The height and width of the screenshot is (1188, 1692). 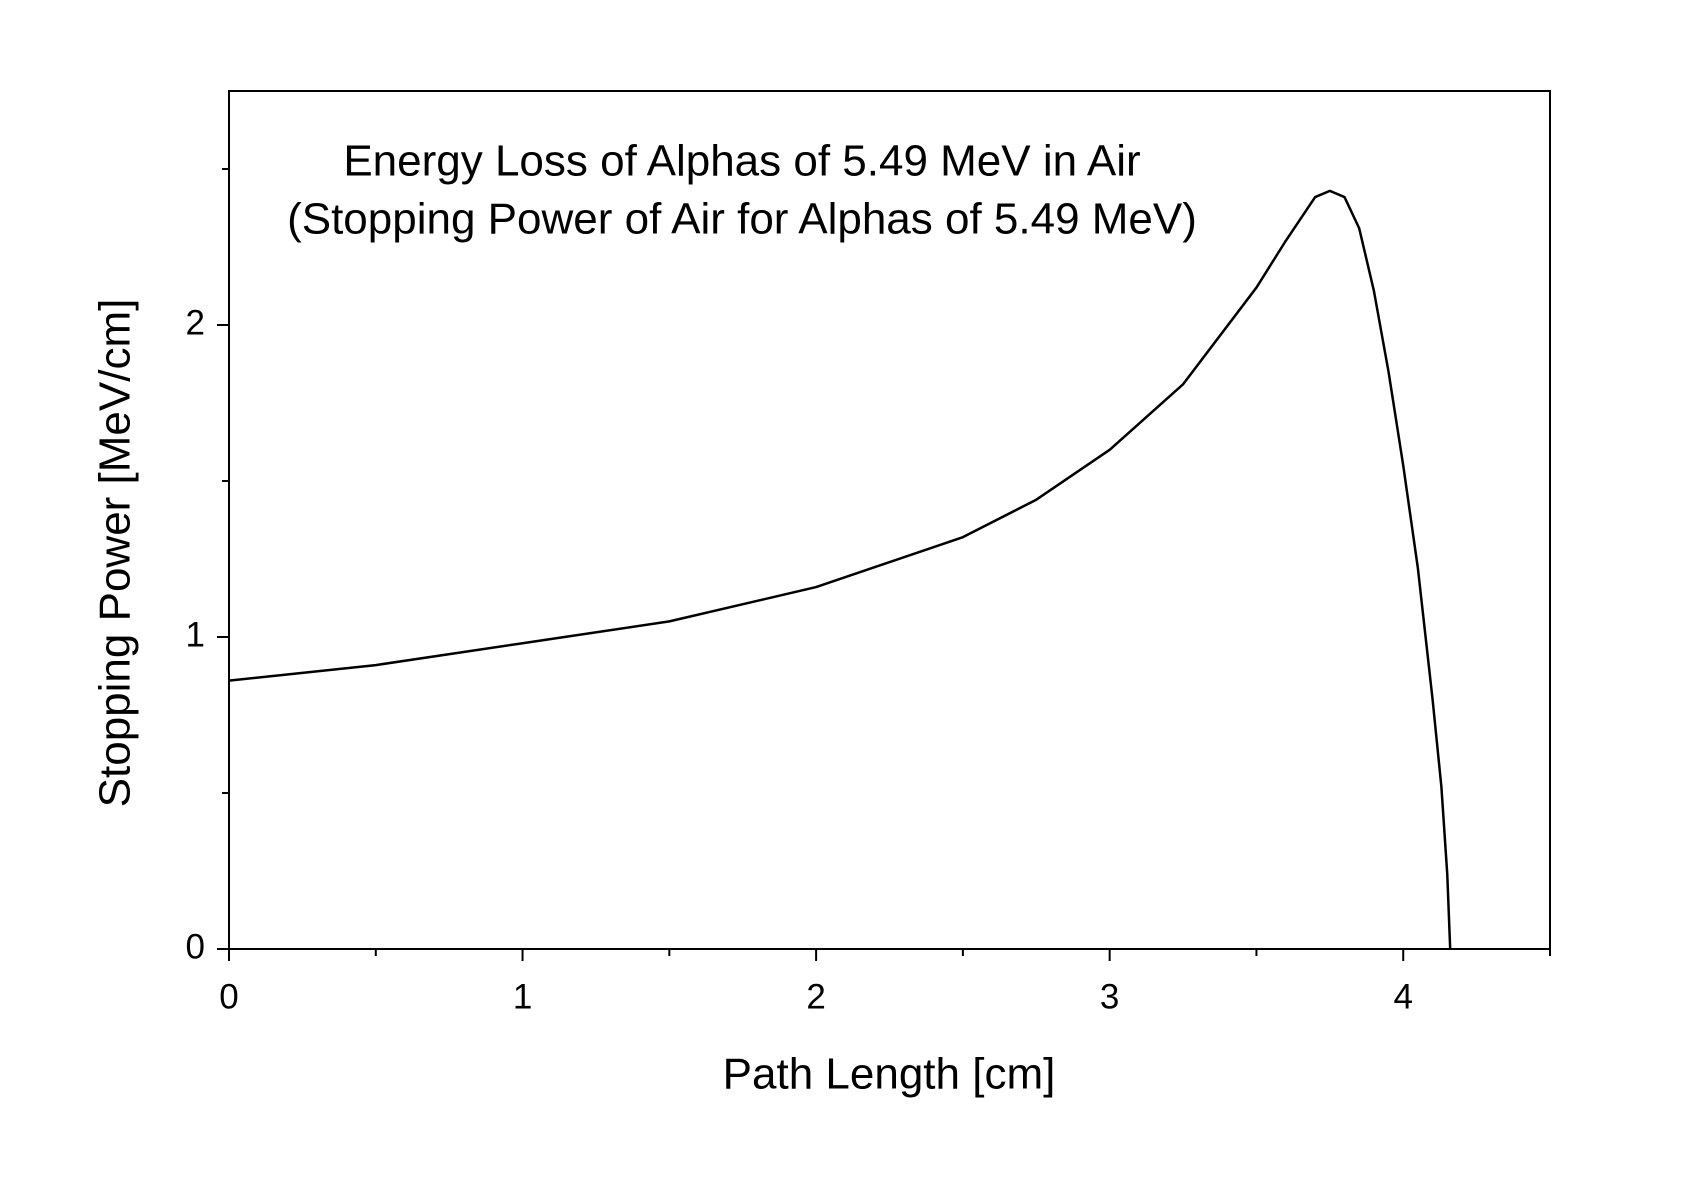 What do you see at coordinates (195, 946) in the screenshot?
I see `y-tick-label: 0` at bounding box center [195, 946].